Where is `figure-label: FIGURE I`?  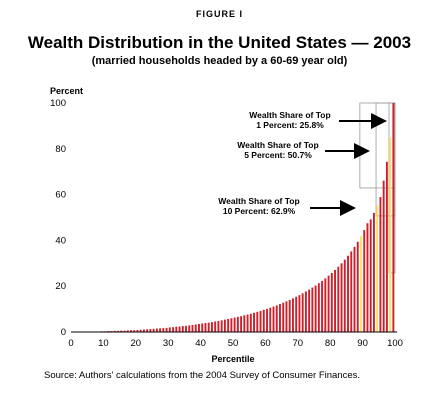
figure-label: FIGURE I is located at coordinates (219, 14).